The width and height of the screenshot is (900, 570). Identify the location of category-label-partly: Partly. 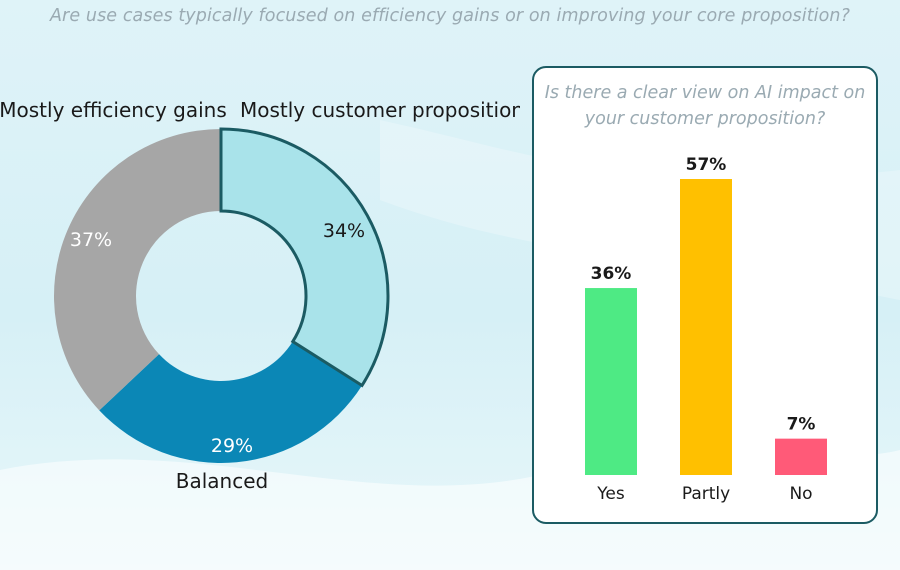
(706, 494).